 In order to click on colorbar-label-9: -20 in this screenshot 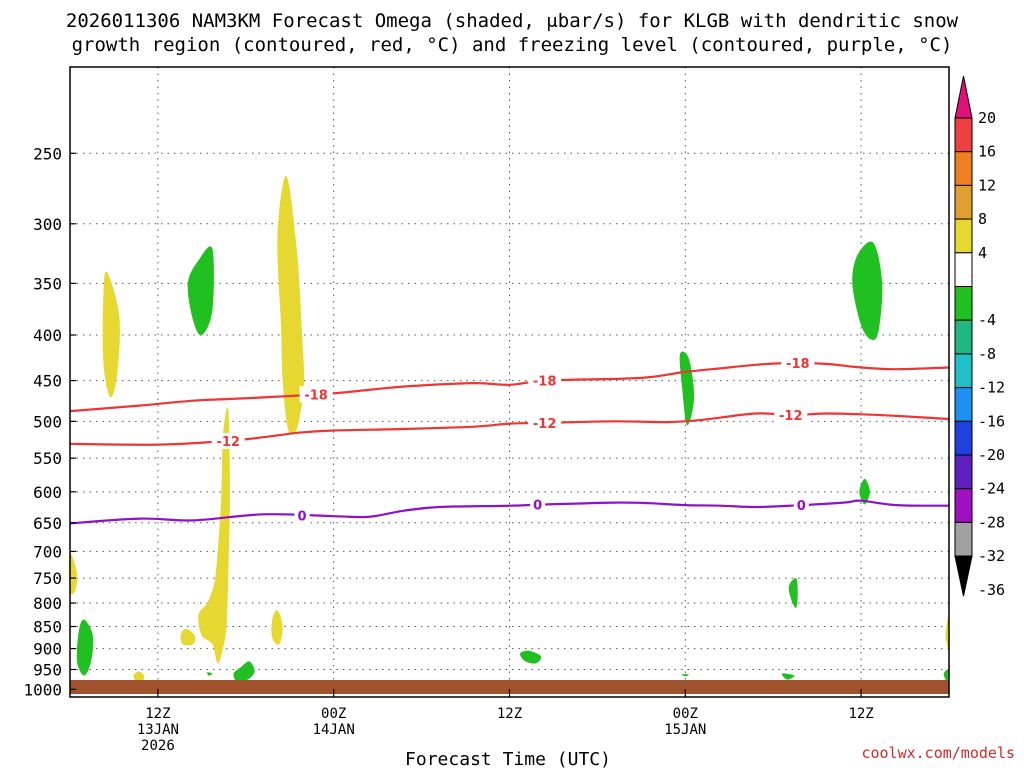, I will do `click(991, 455)`.